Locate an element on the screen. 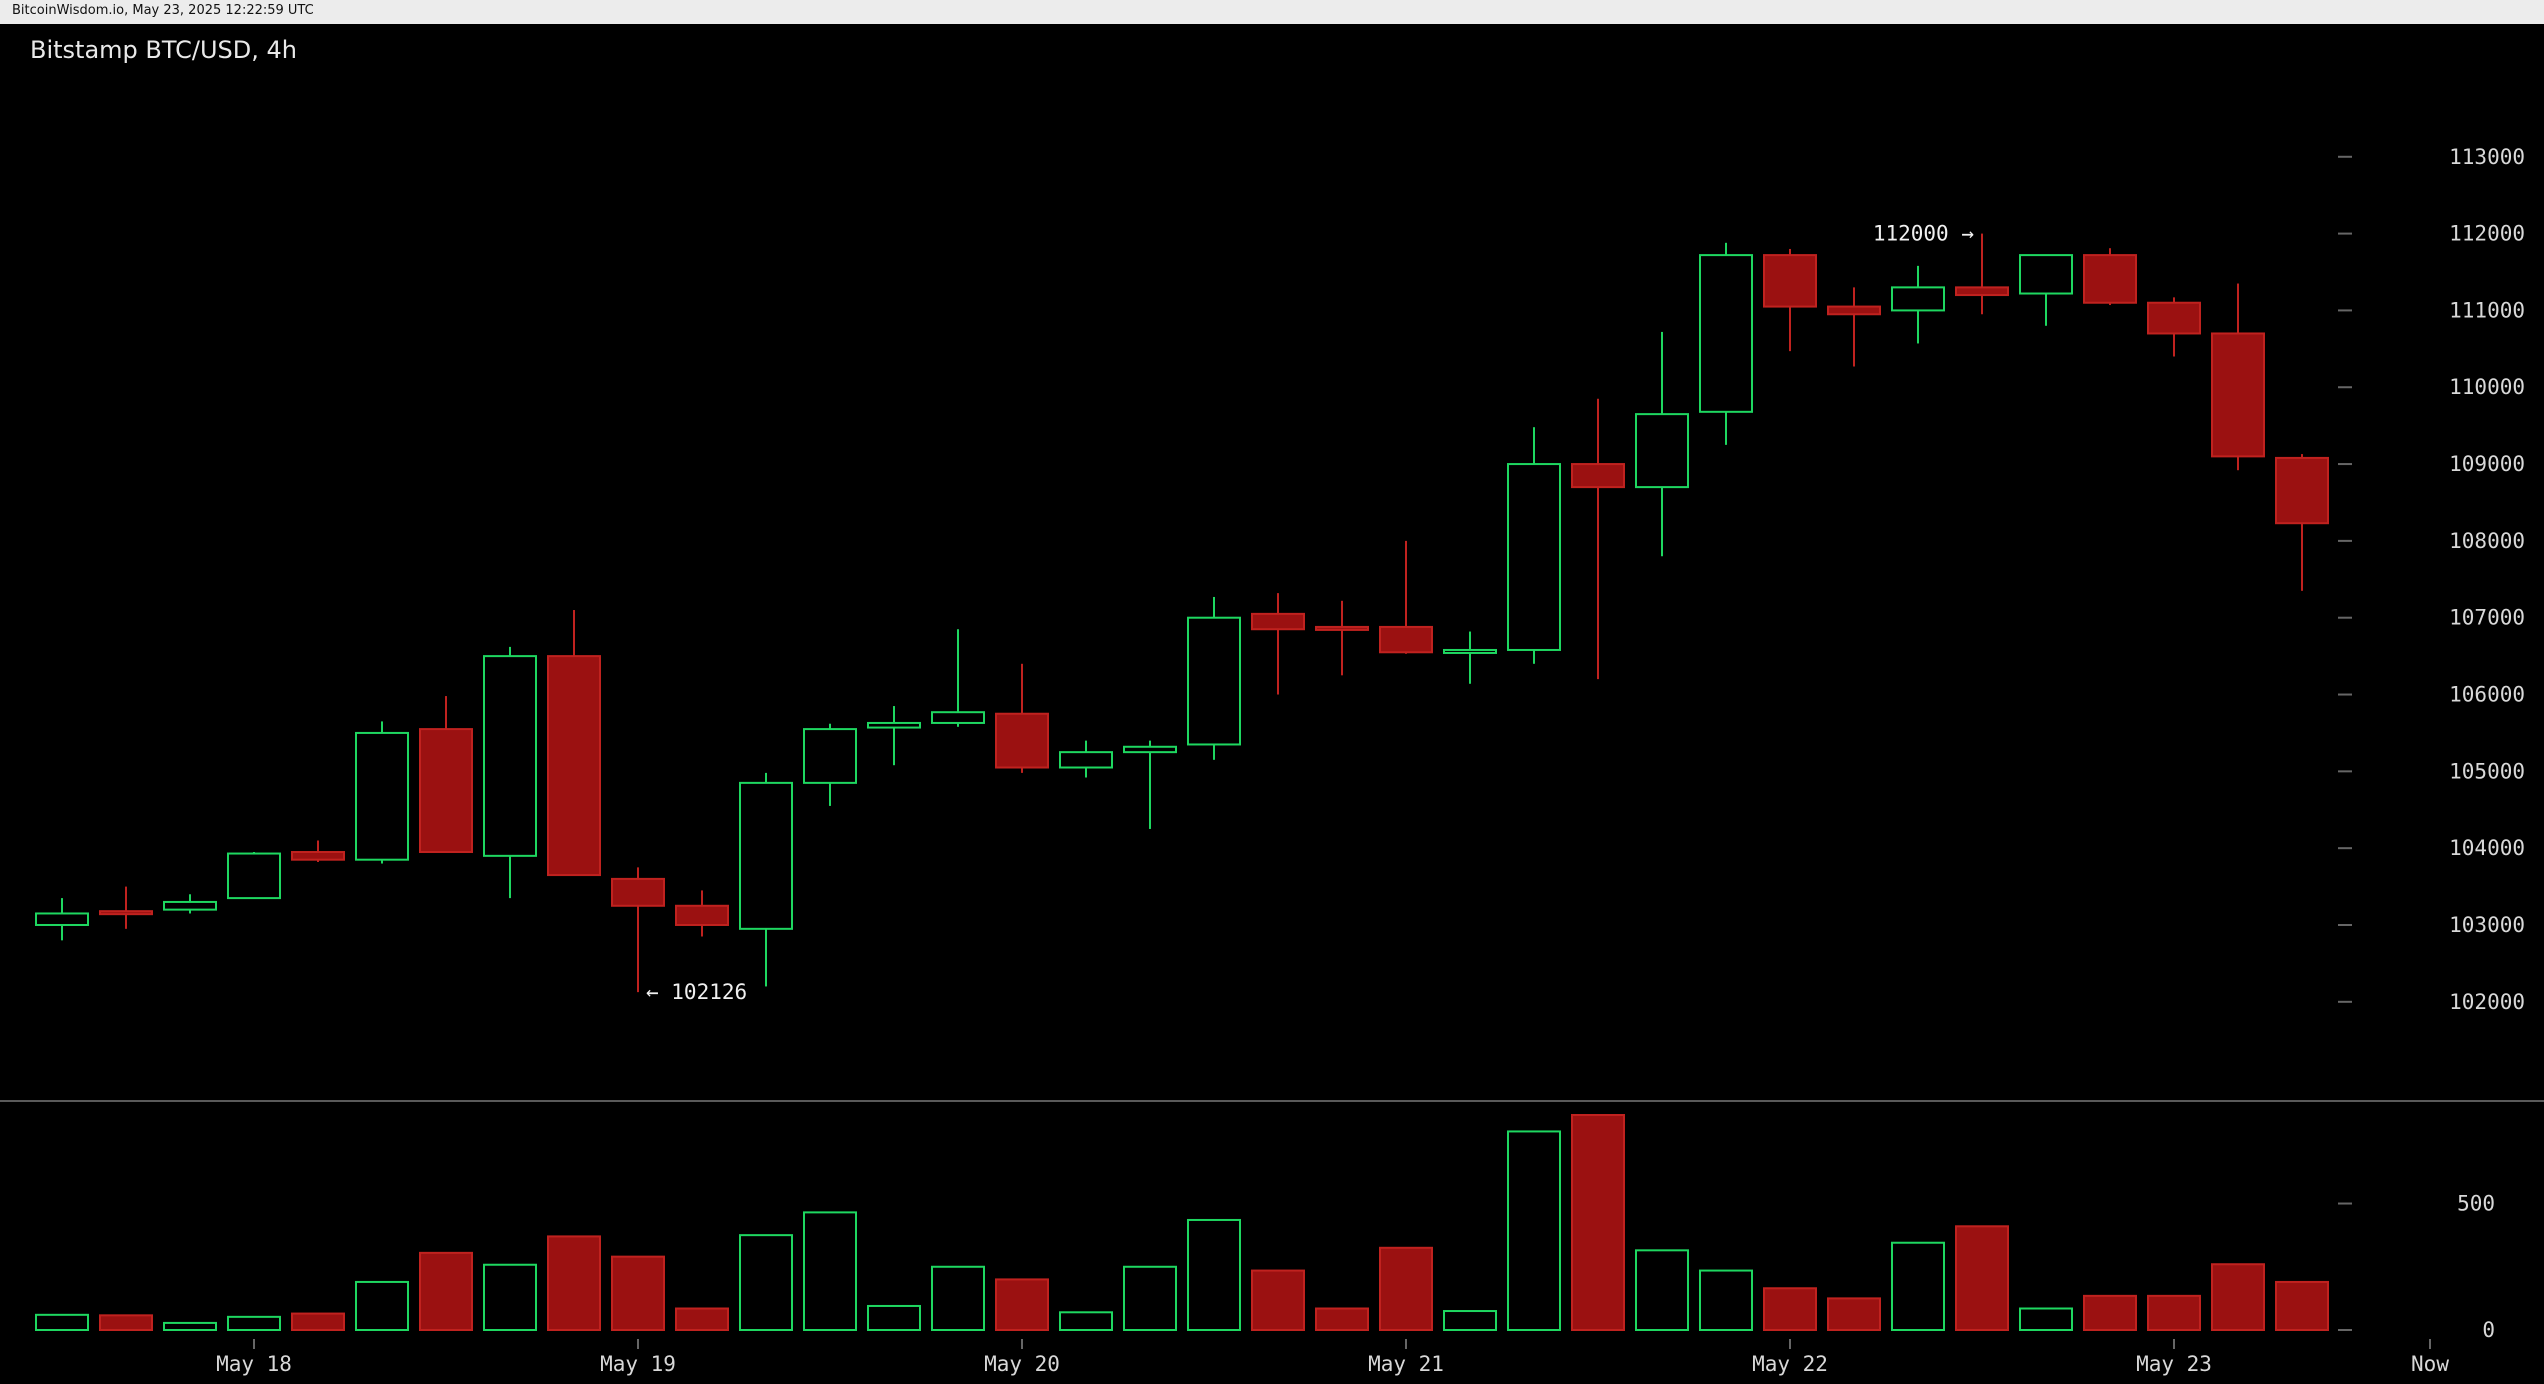  price-tick-label: 113000 is located at coordinates (2487, 157).